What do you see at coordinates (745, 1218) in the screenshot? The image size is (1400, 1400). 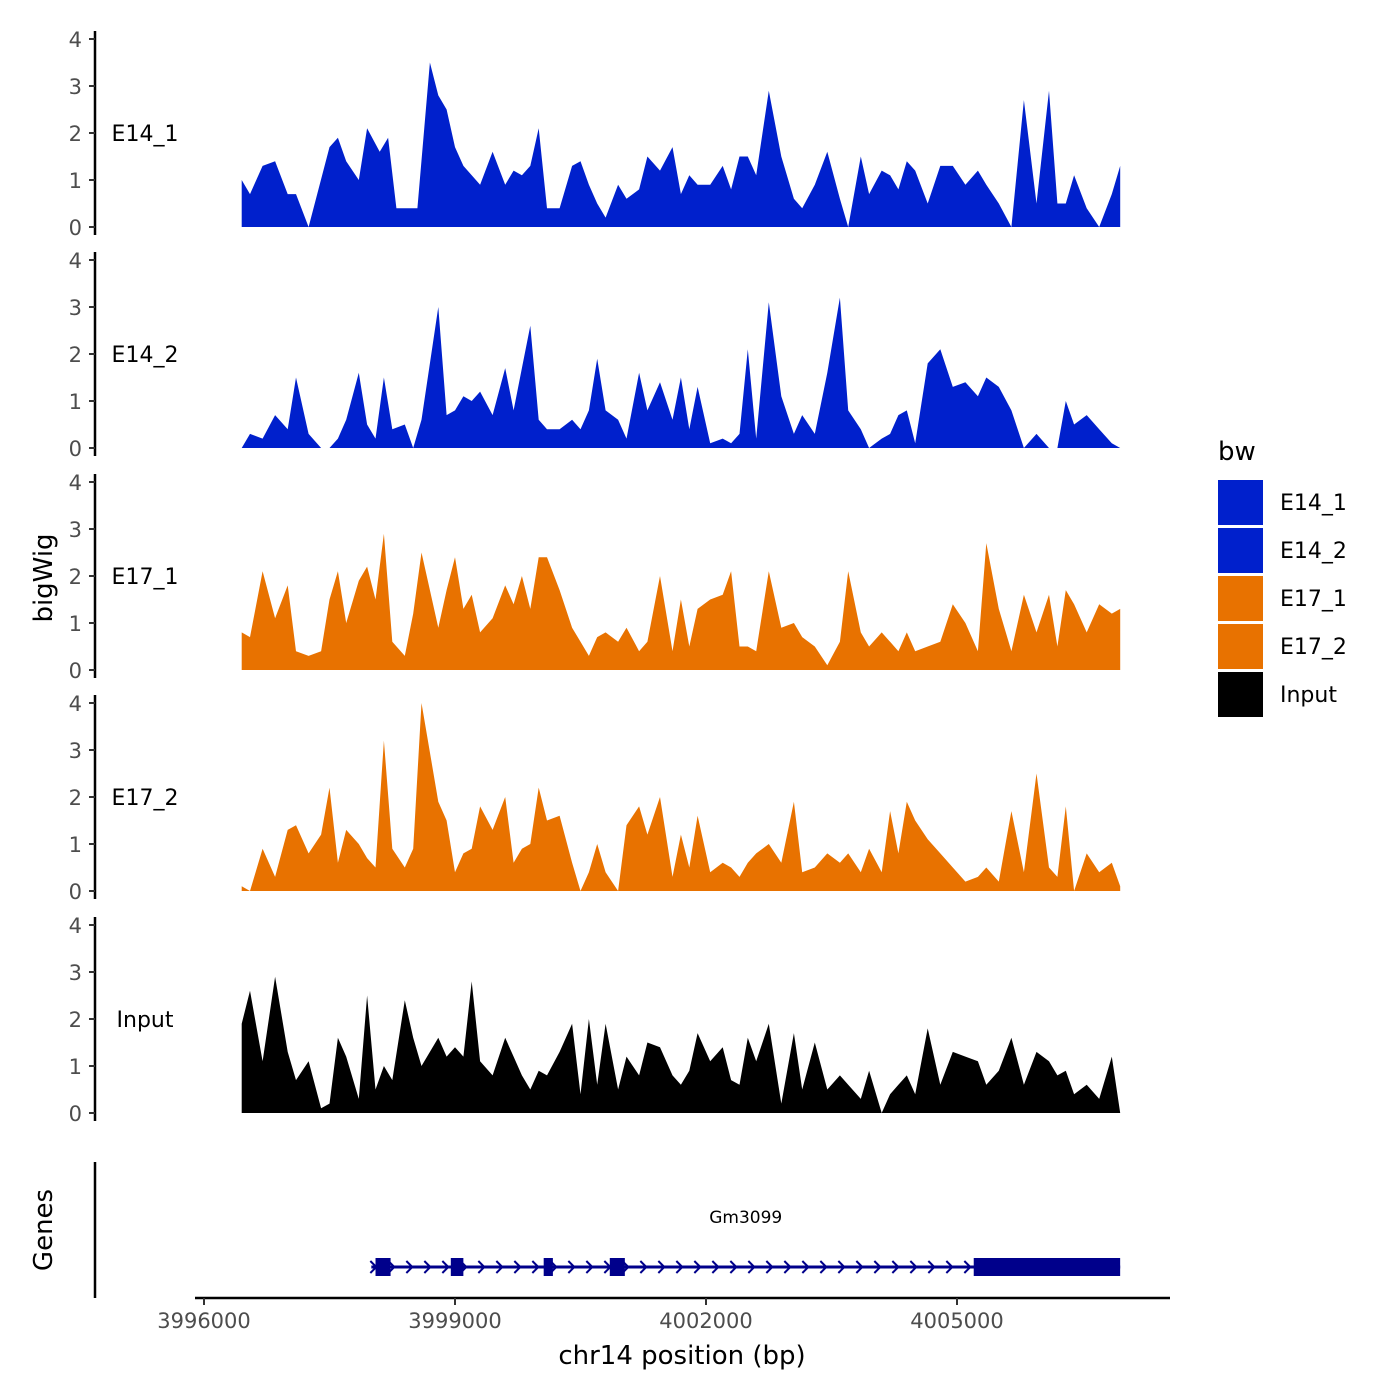 I see `gene-label: Gm3099` at bounding box center [745, 1218].